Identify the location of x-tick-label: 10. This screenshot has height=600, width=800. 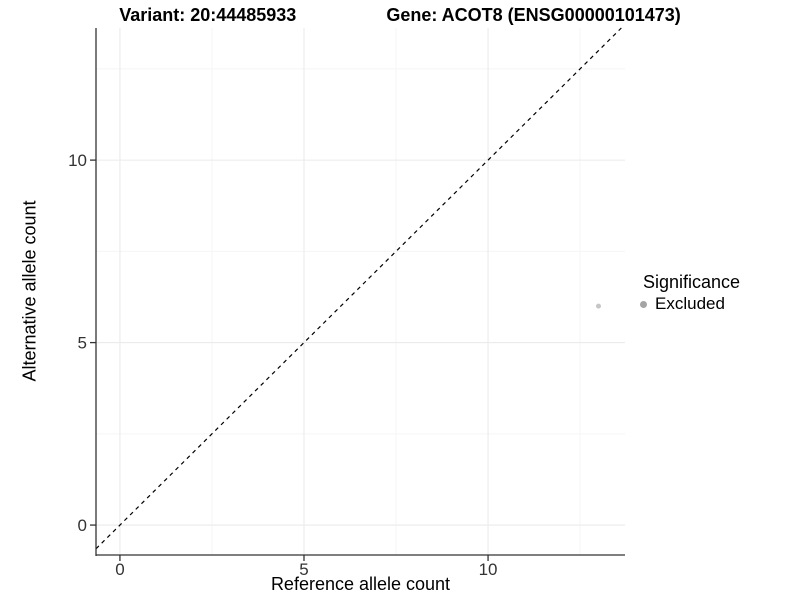
(488, 569).